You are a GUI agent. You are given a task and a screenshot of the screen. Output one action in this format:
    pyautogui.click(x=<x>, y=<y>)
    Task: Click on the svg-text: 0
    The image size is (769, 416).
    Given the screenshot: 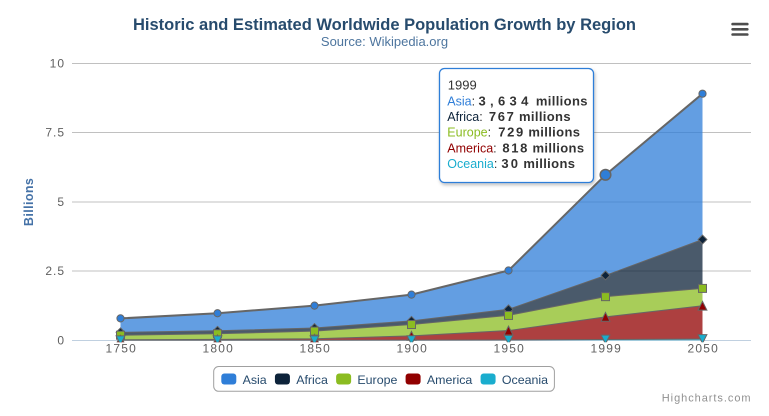 What is the action you would take?
    pyautogui.click(x=61, y=340)
    